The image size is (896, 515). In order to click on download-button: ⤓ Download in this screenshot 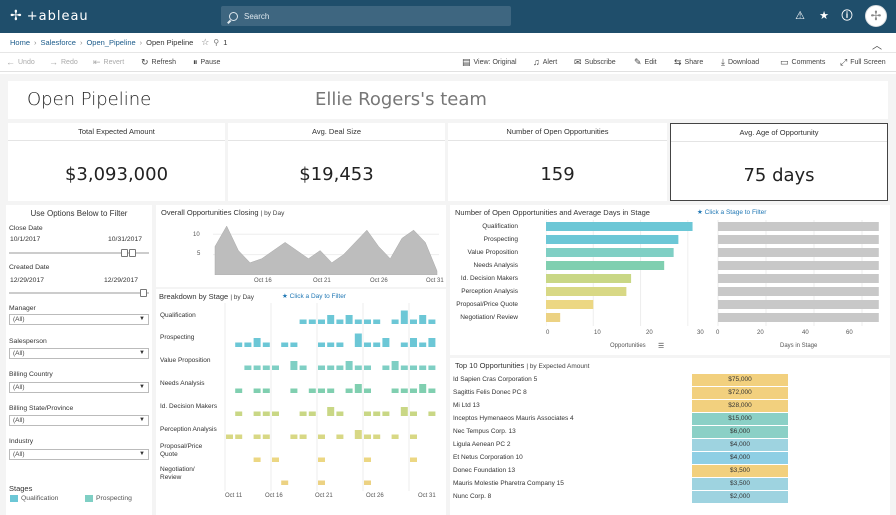, I will do `click(740, 62)`.